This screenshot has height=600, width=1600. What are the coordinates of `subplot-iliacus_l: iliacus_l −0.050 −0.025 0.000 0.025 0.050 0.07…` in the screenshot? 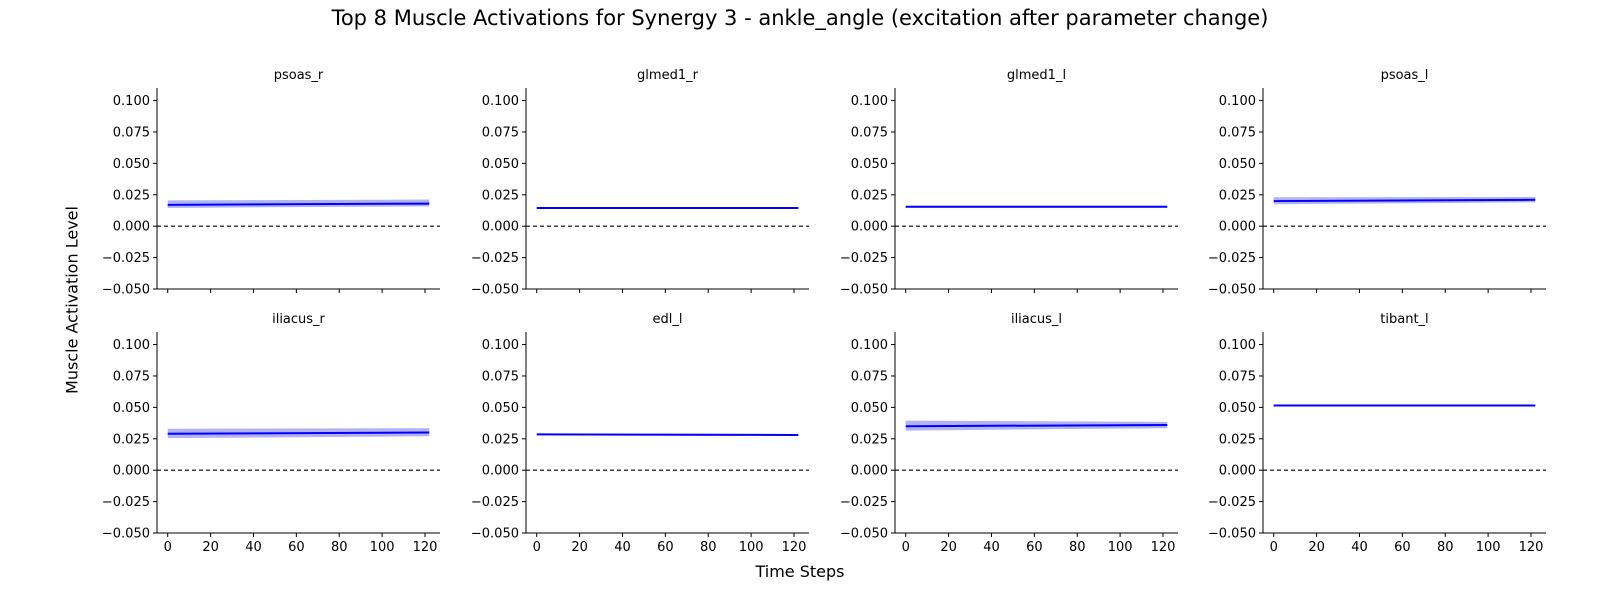 It's located at (1009, 433).